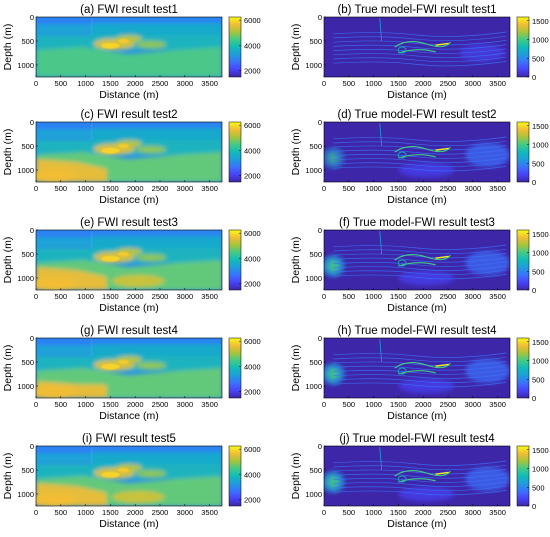  What do you see at coordinates (417, 439) in the screenshot?
I see `panel-title: (j) True model-FWI result test4` at bounding box center [417, 439].